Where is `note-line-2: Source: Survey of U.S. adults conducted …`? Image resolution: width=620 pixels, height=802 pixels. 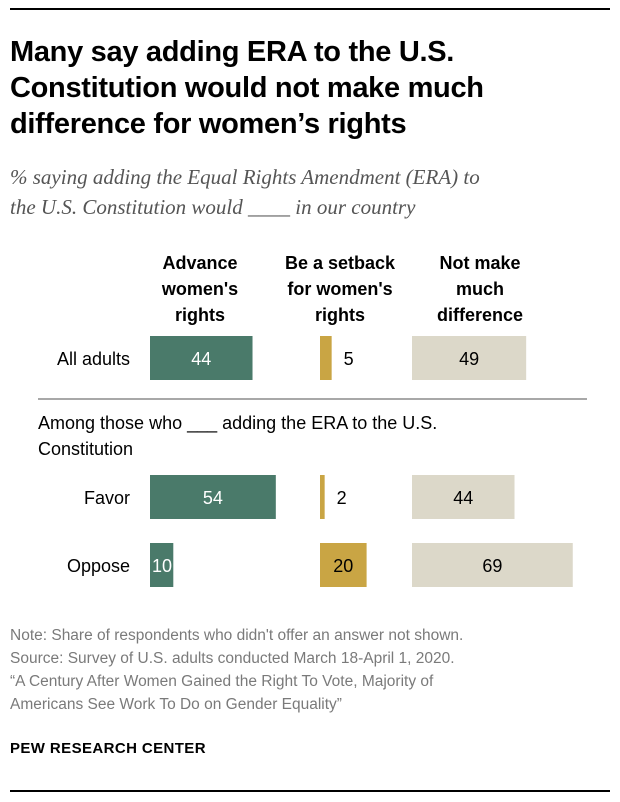
note-line-2: Source: Survey of U.S. adults conducted … is located at coordinates (232, 658).